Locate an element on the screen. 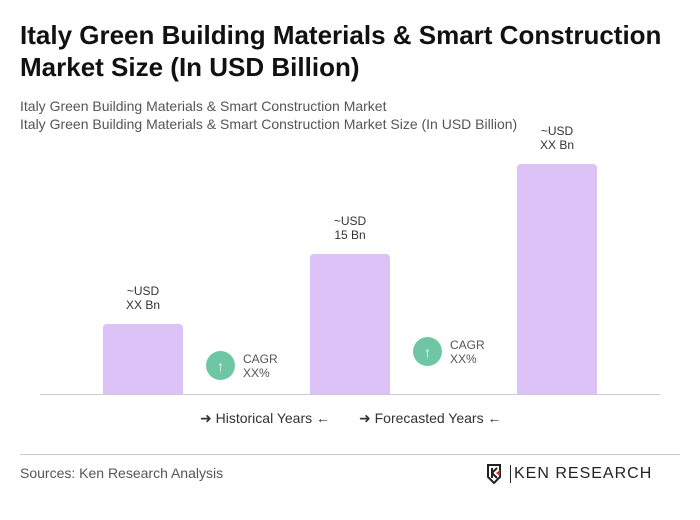 The height and width of the screenshot is (520, 700). x-axis is located at coordinates (350, 394).